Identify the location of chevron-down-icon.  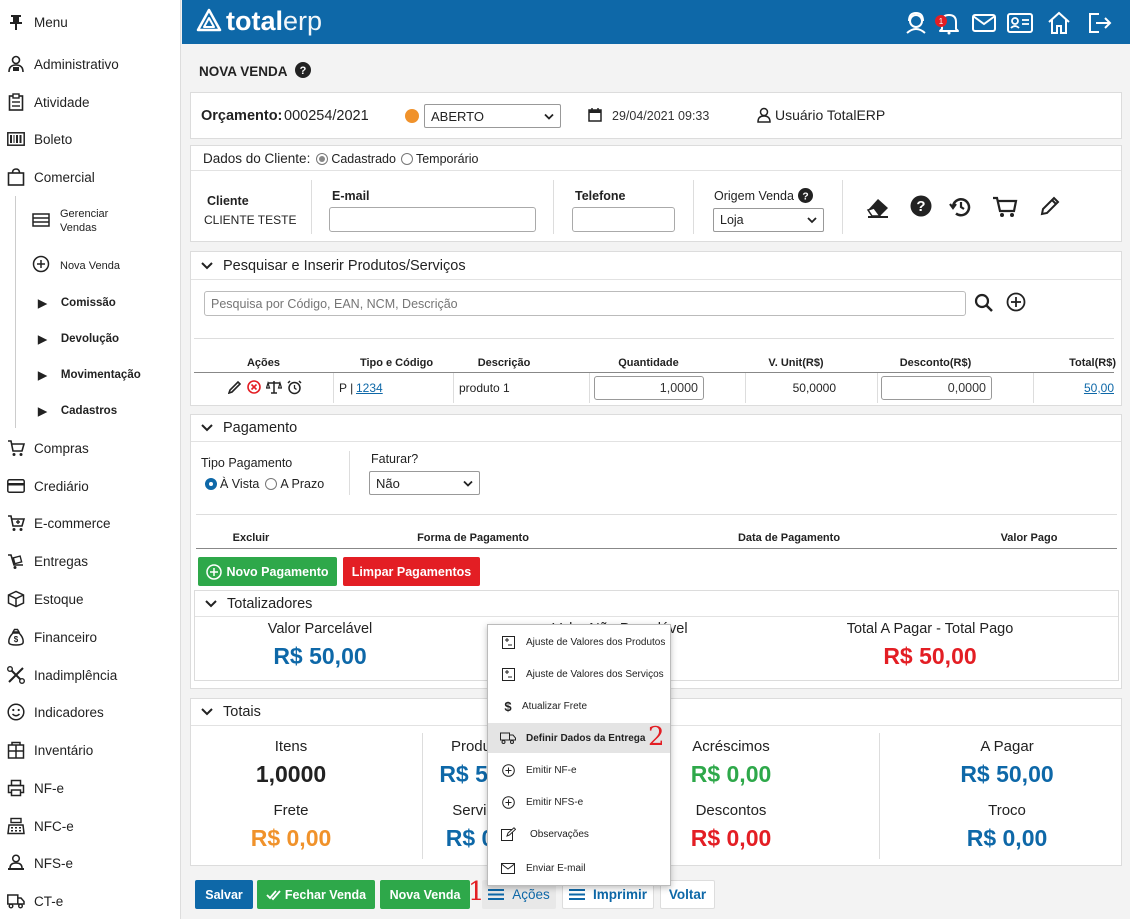
(207, 428).